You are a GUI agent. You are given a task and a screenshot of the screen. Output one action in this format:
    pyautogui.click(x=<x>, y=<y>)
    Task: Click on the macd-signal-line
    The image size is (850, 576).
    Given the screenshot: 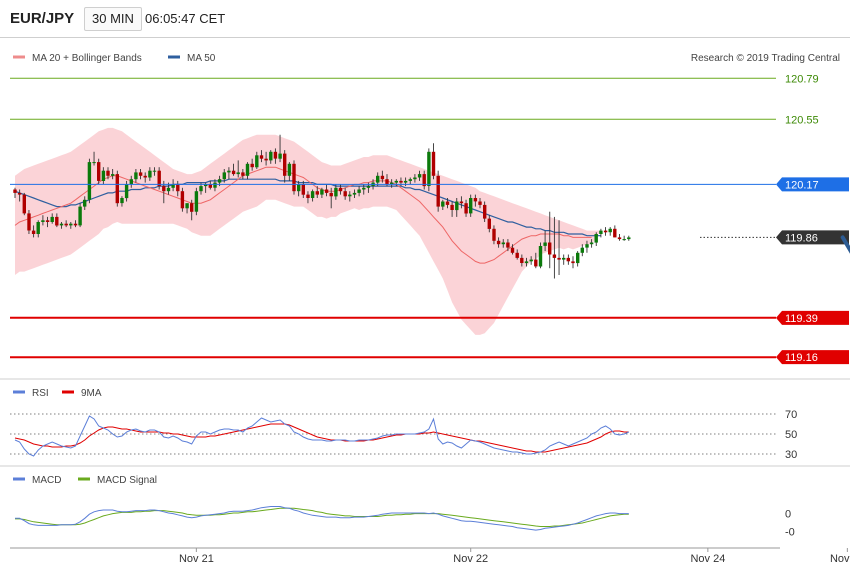 What is the action you would take?
    pyautogui.click(x=322, y=517)
    